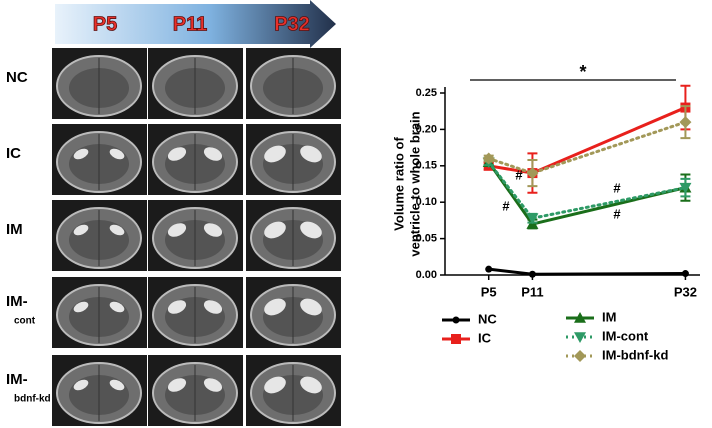  I want to click on y-tick-label: 0.05, so click(426, 239).